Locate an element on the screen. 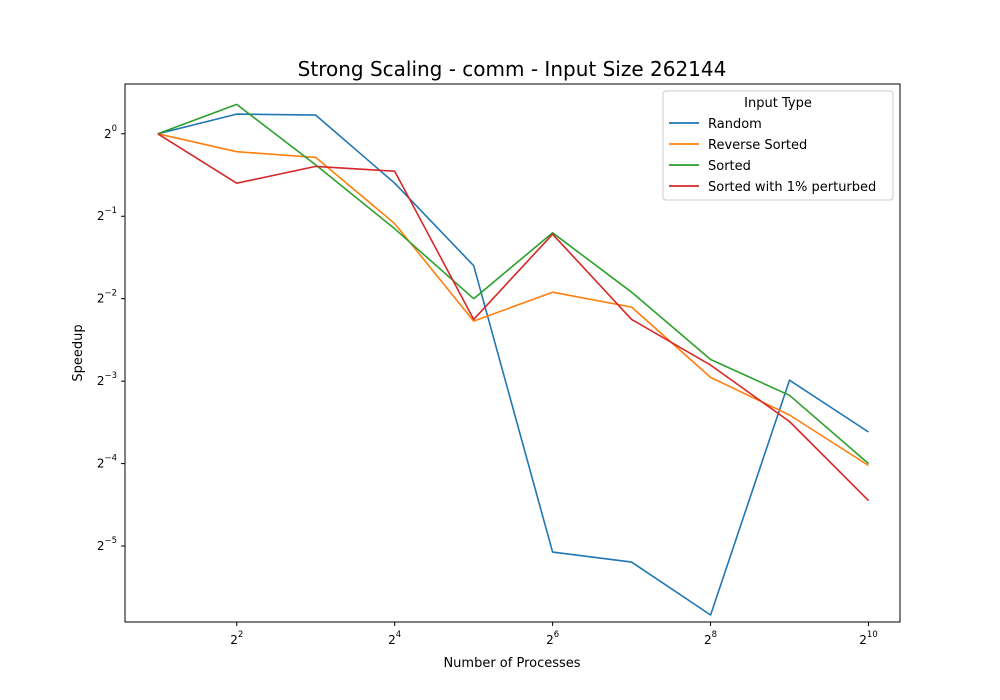  x-axis: 22 24 26 28 210 is located at coordinates (554, 634).